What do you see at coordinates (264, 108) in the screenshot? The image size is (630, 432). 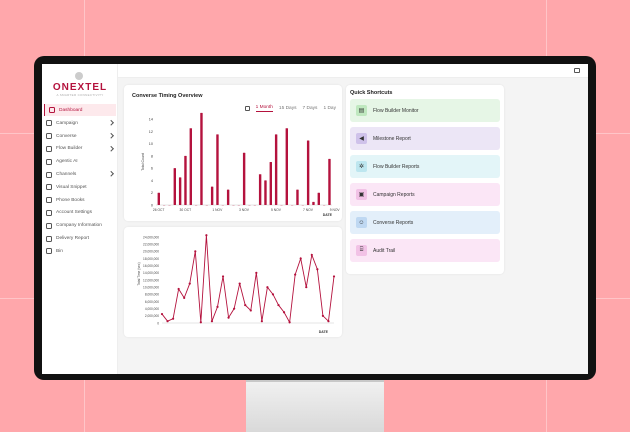 I see `tab-1-month: 1 Month` at bounding box center [264, 108].